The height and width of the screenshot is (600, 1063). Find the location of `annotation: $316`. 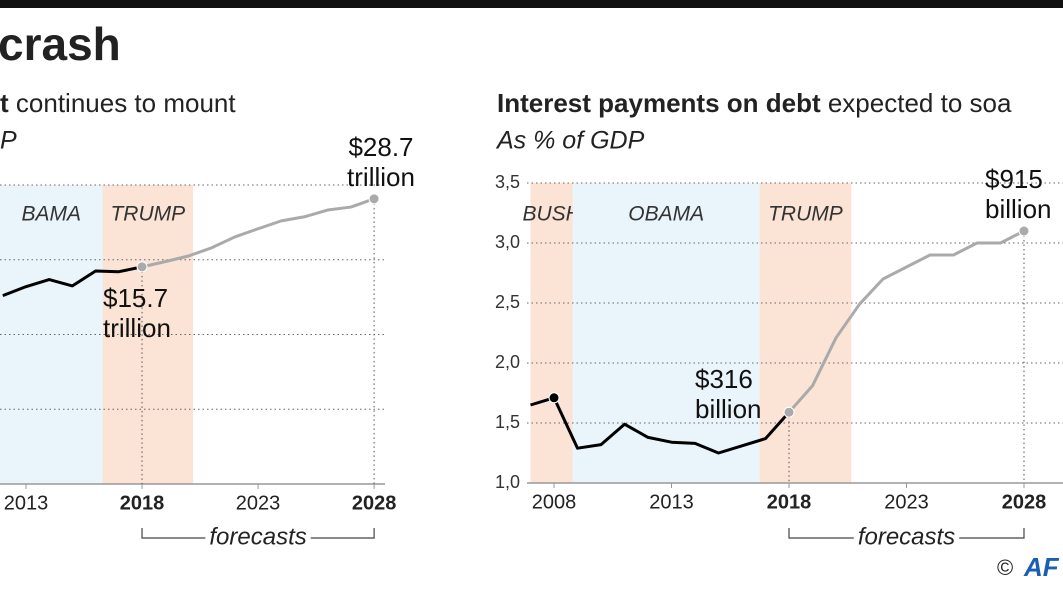

annotation: $316 is located at coordinates (724, 379).